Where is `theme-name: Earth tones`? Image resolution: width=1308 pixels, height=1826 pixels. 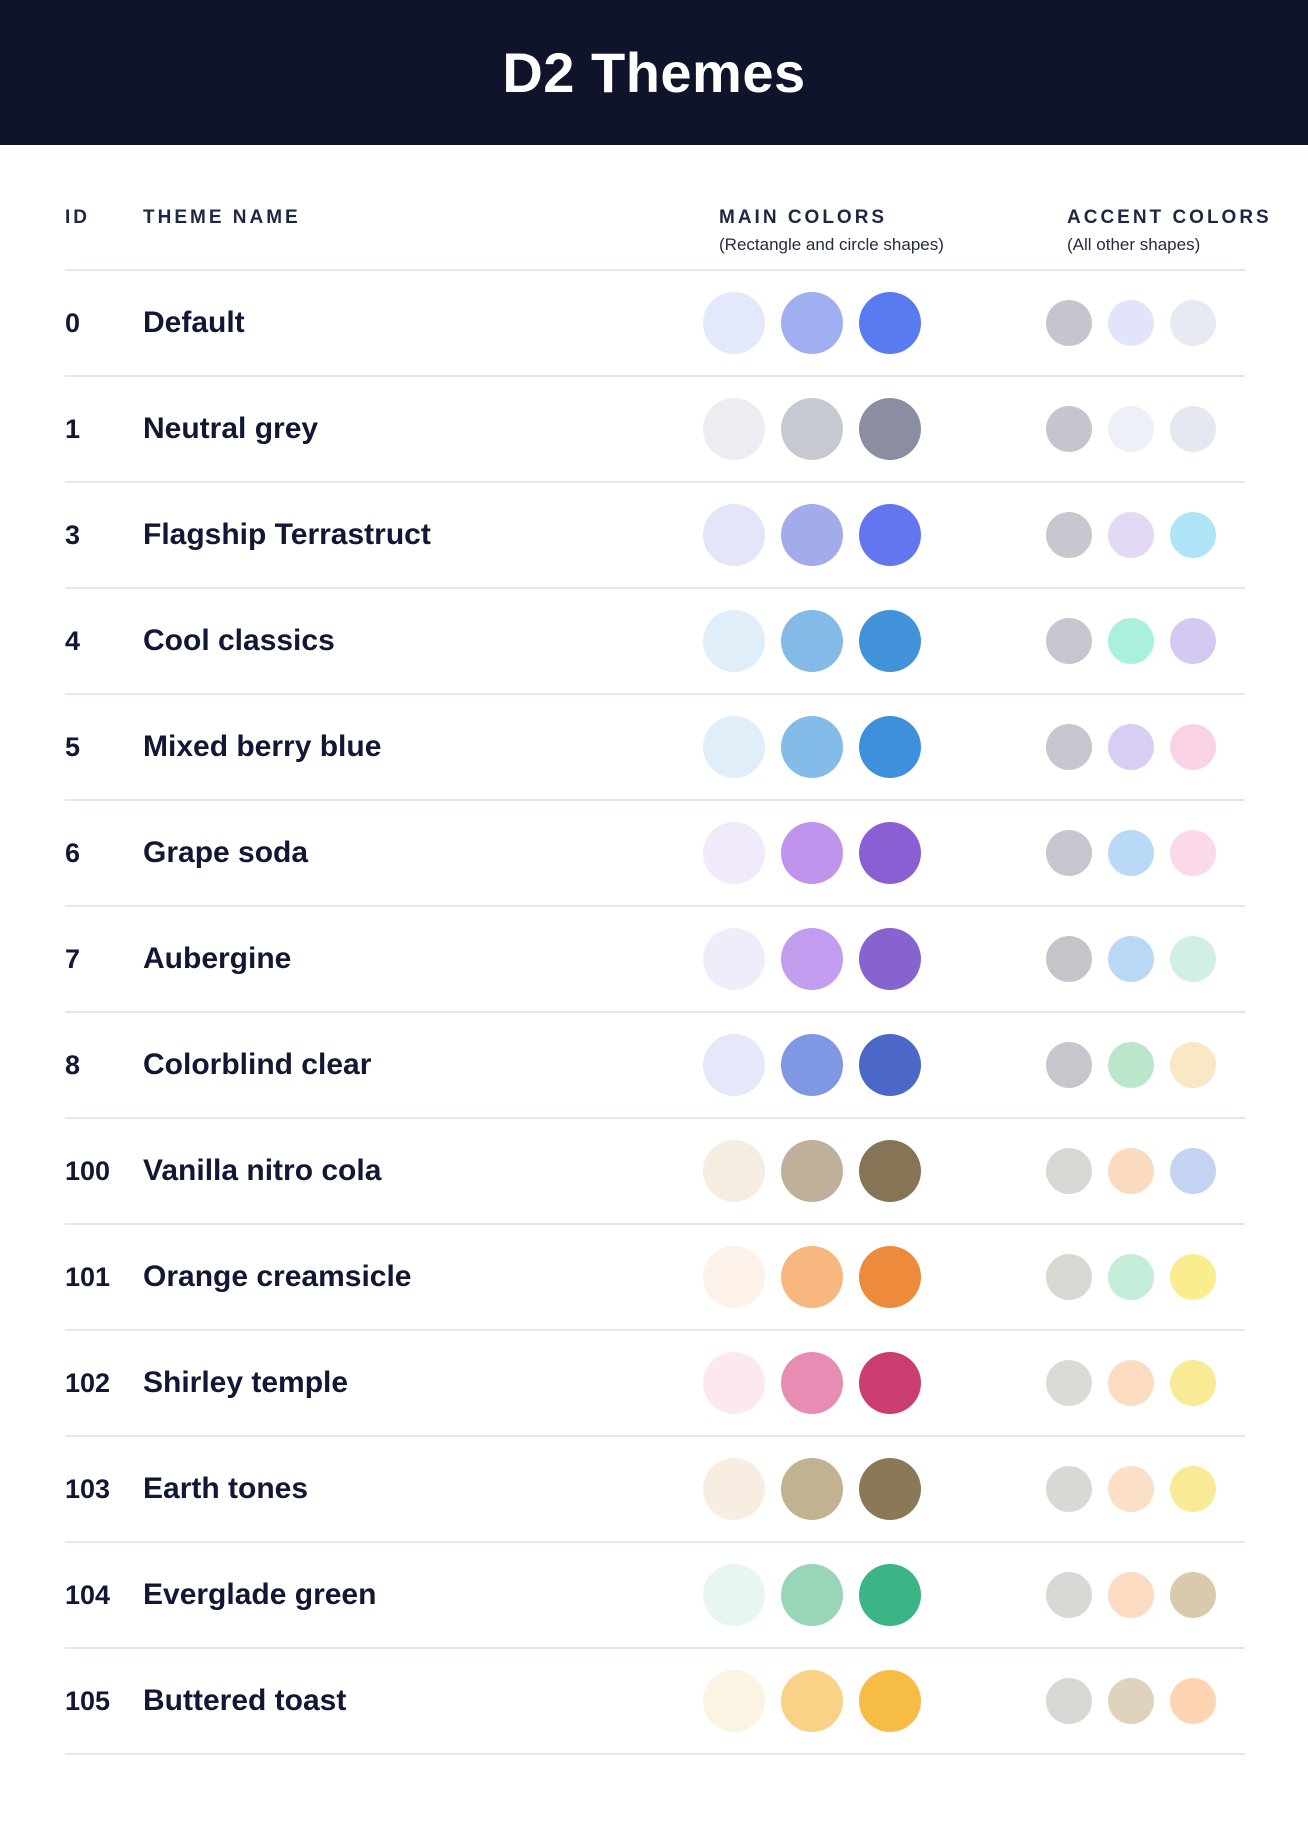 theme-name: Earth tones is located at coordinates (226, 1488).